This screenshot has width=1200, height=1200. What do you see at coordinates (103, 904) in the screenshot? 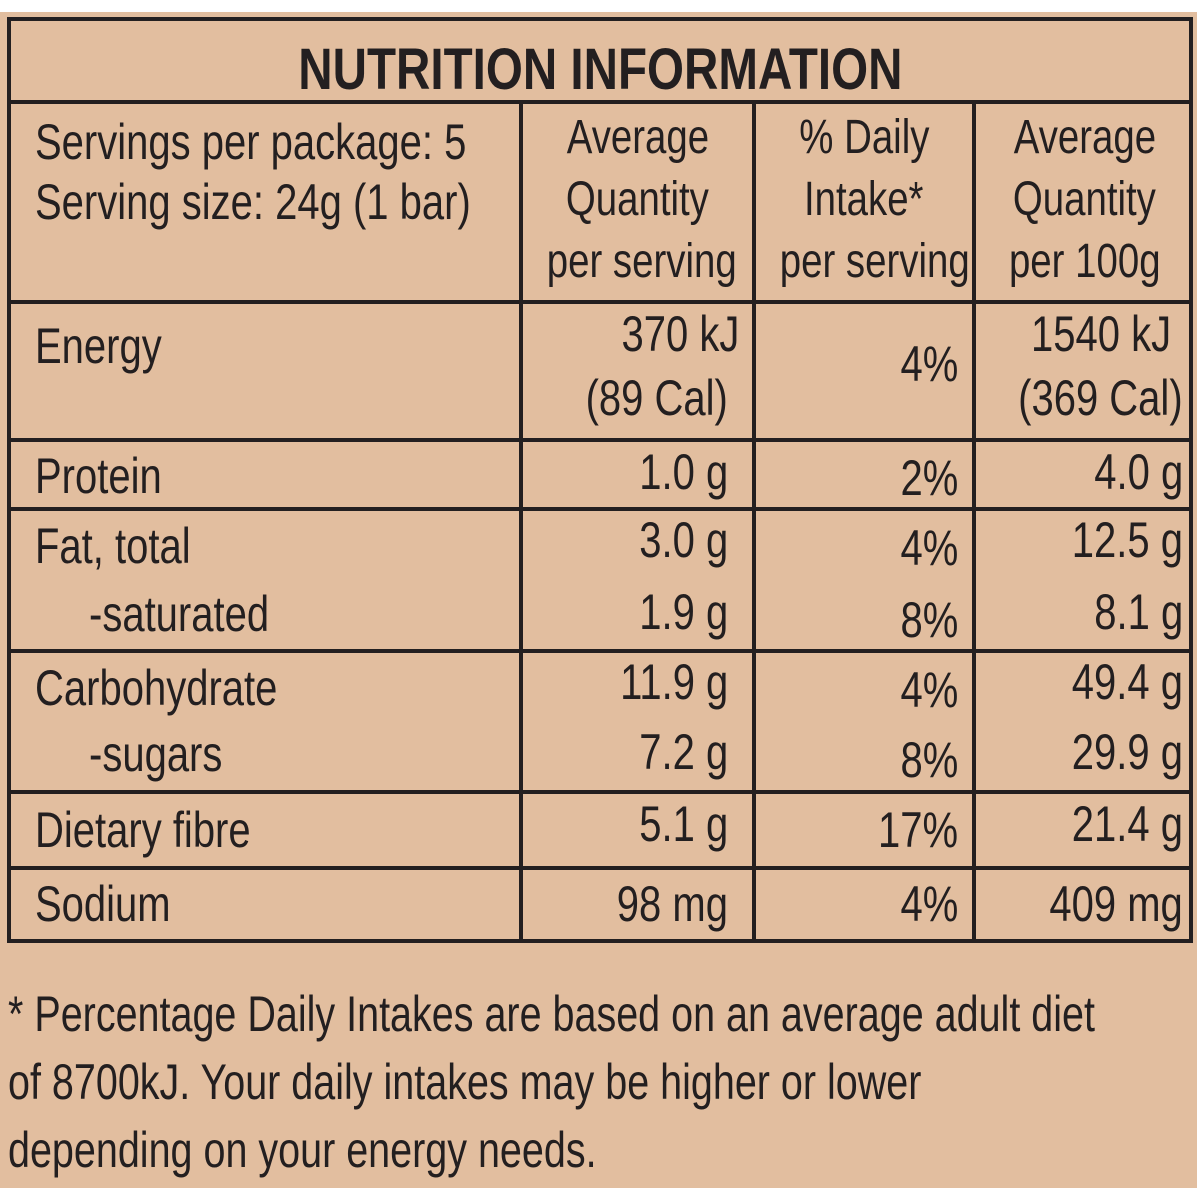
I see `row-label-sodium: Sodium` at bounding box center [103, 904].